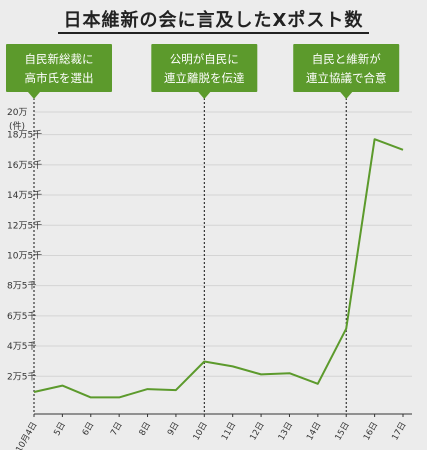 This screenshot has height=450, width=427. Describe the element at coordinates (211, 432) in the screenshot. I see `x-axis-ticks: 10月4日 5日 6日 7日 8日 9日 10日 11日 12日 13日 14日 15日 16日 17日` at that location.